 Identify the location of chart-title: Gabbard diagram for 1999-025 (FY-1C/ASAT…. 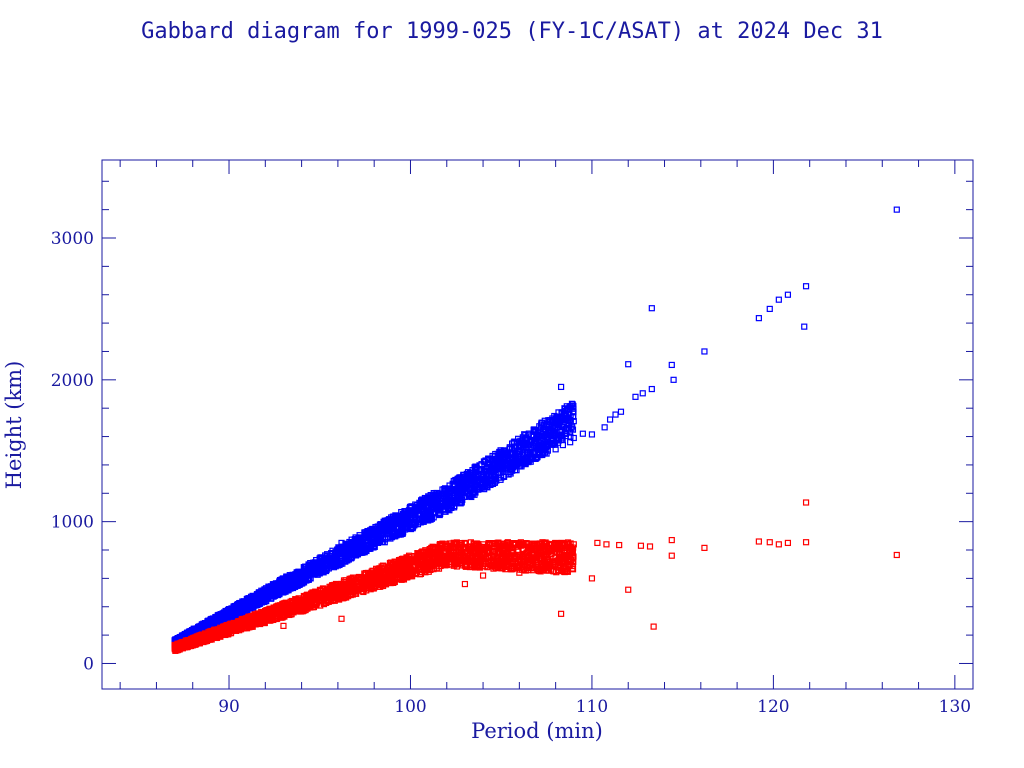
(512, 31).